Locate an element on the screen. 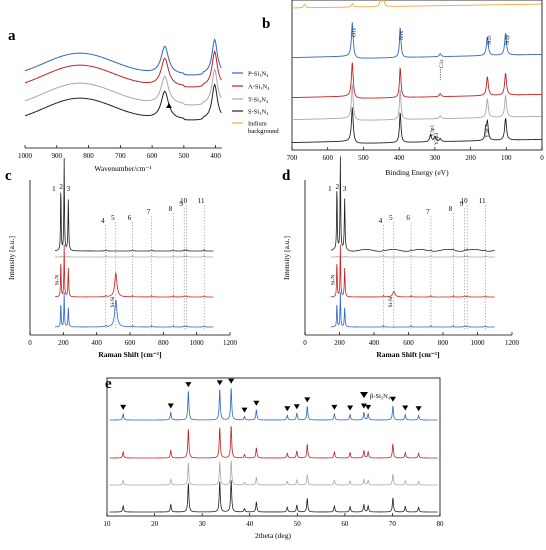 This screenshot has height=550, width=546. panel-c-line-p is located at coordinates (134, 310).